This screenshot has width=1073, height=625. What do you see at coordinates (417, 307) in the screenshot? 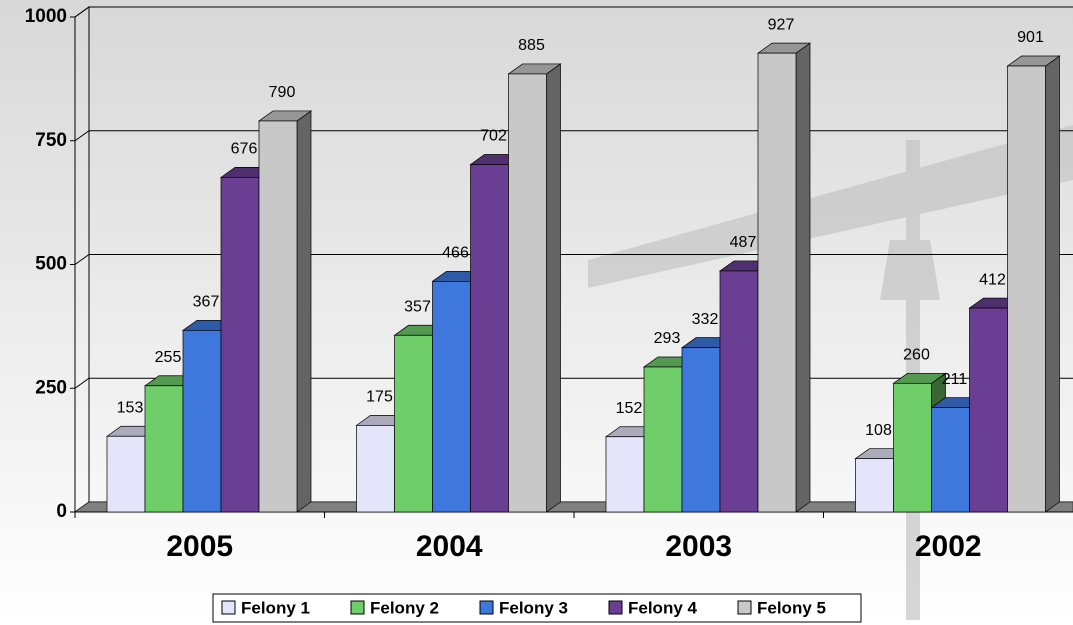
I see `value-label: 357` at bounding box center [417, 307].